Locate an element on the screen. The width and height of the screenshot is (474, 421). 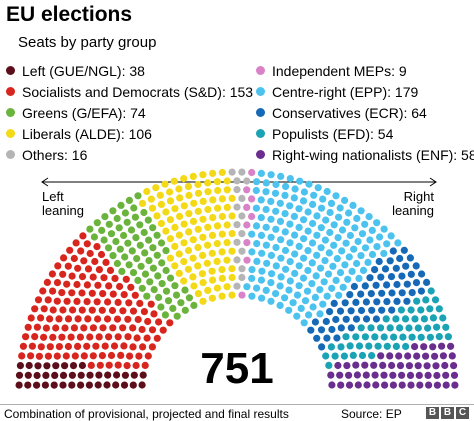
legend-item: Liberals (ALDE): 106 is located at coordinates (129, 133).